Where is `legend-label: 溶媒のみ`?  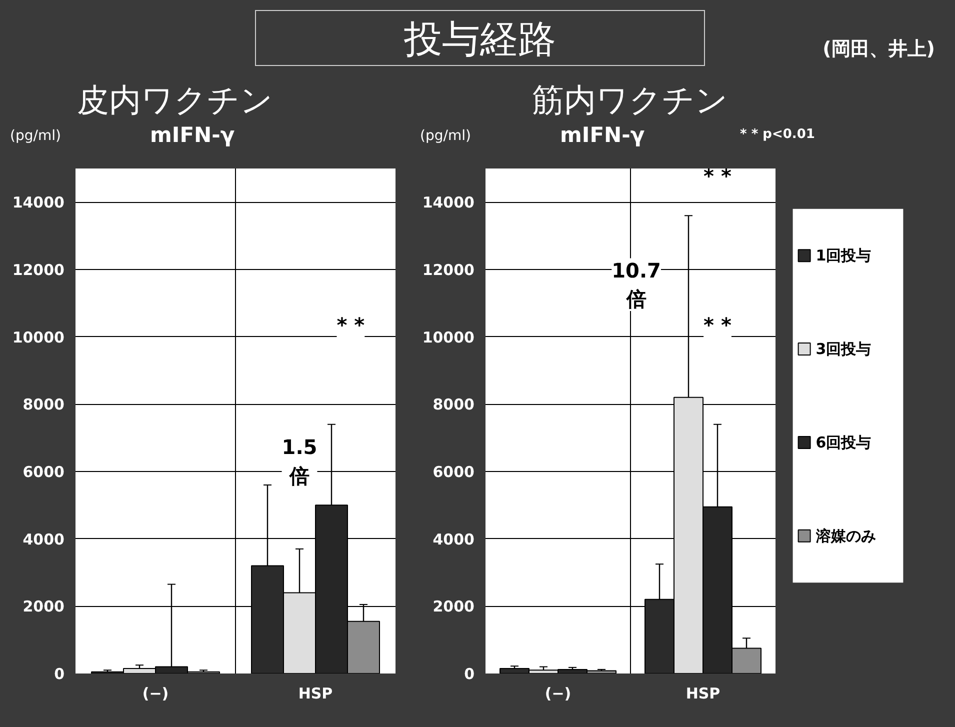
legend-label: 溶媒のみ is located at coordinates (845, 535).